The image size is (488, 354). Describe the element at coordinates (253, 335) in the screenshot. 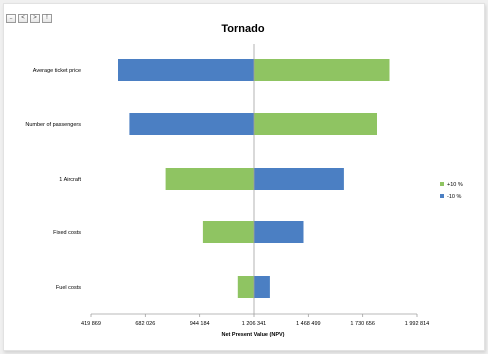

I see `x-axis-label: Net Present Value (NPV)` at that location.